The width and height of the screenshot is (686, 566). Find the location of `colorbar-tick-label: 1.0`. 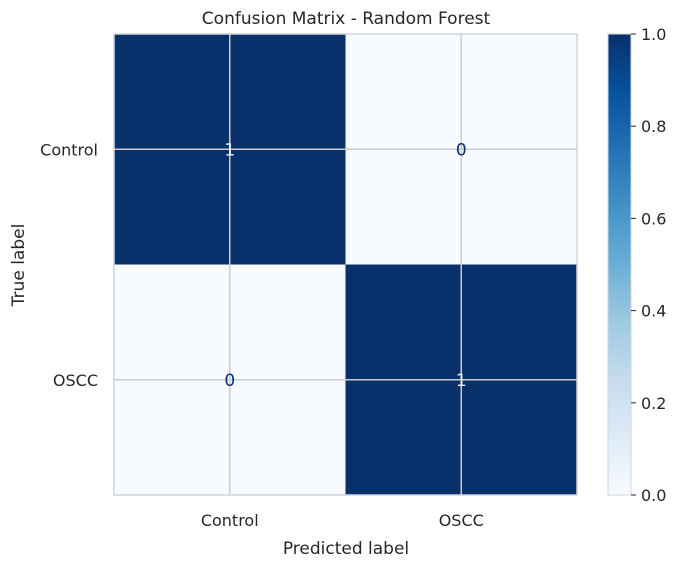

colorbar-tick-label: 1.0 is located at coordinates (653, 34).